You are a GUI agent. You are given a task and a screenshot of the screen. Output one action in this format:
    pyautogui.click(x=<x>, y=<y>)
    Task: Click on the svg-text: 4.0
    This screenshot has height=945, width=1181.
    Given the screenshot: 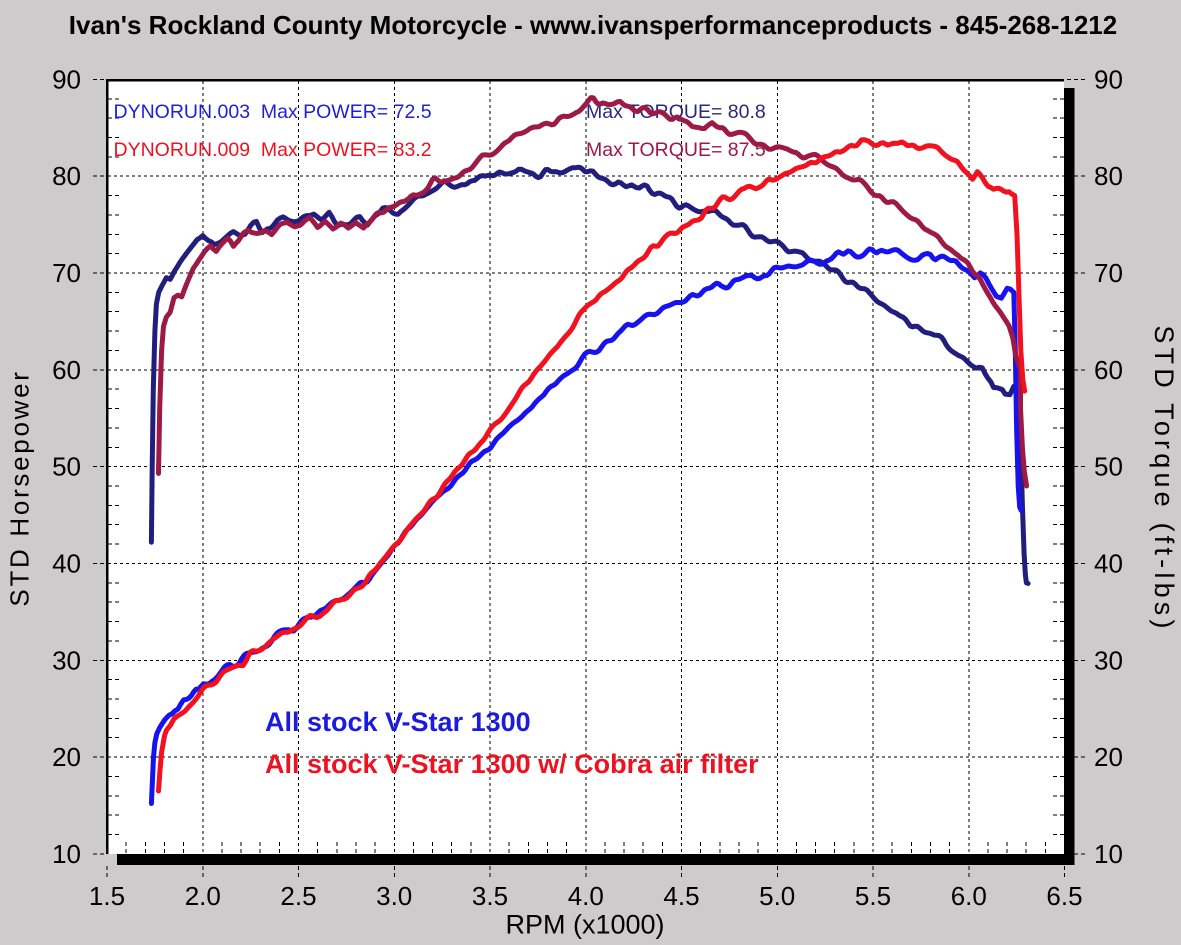 What is the action you would take?
    pyautogui.click(x=586, y=896)
    